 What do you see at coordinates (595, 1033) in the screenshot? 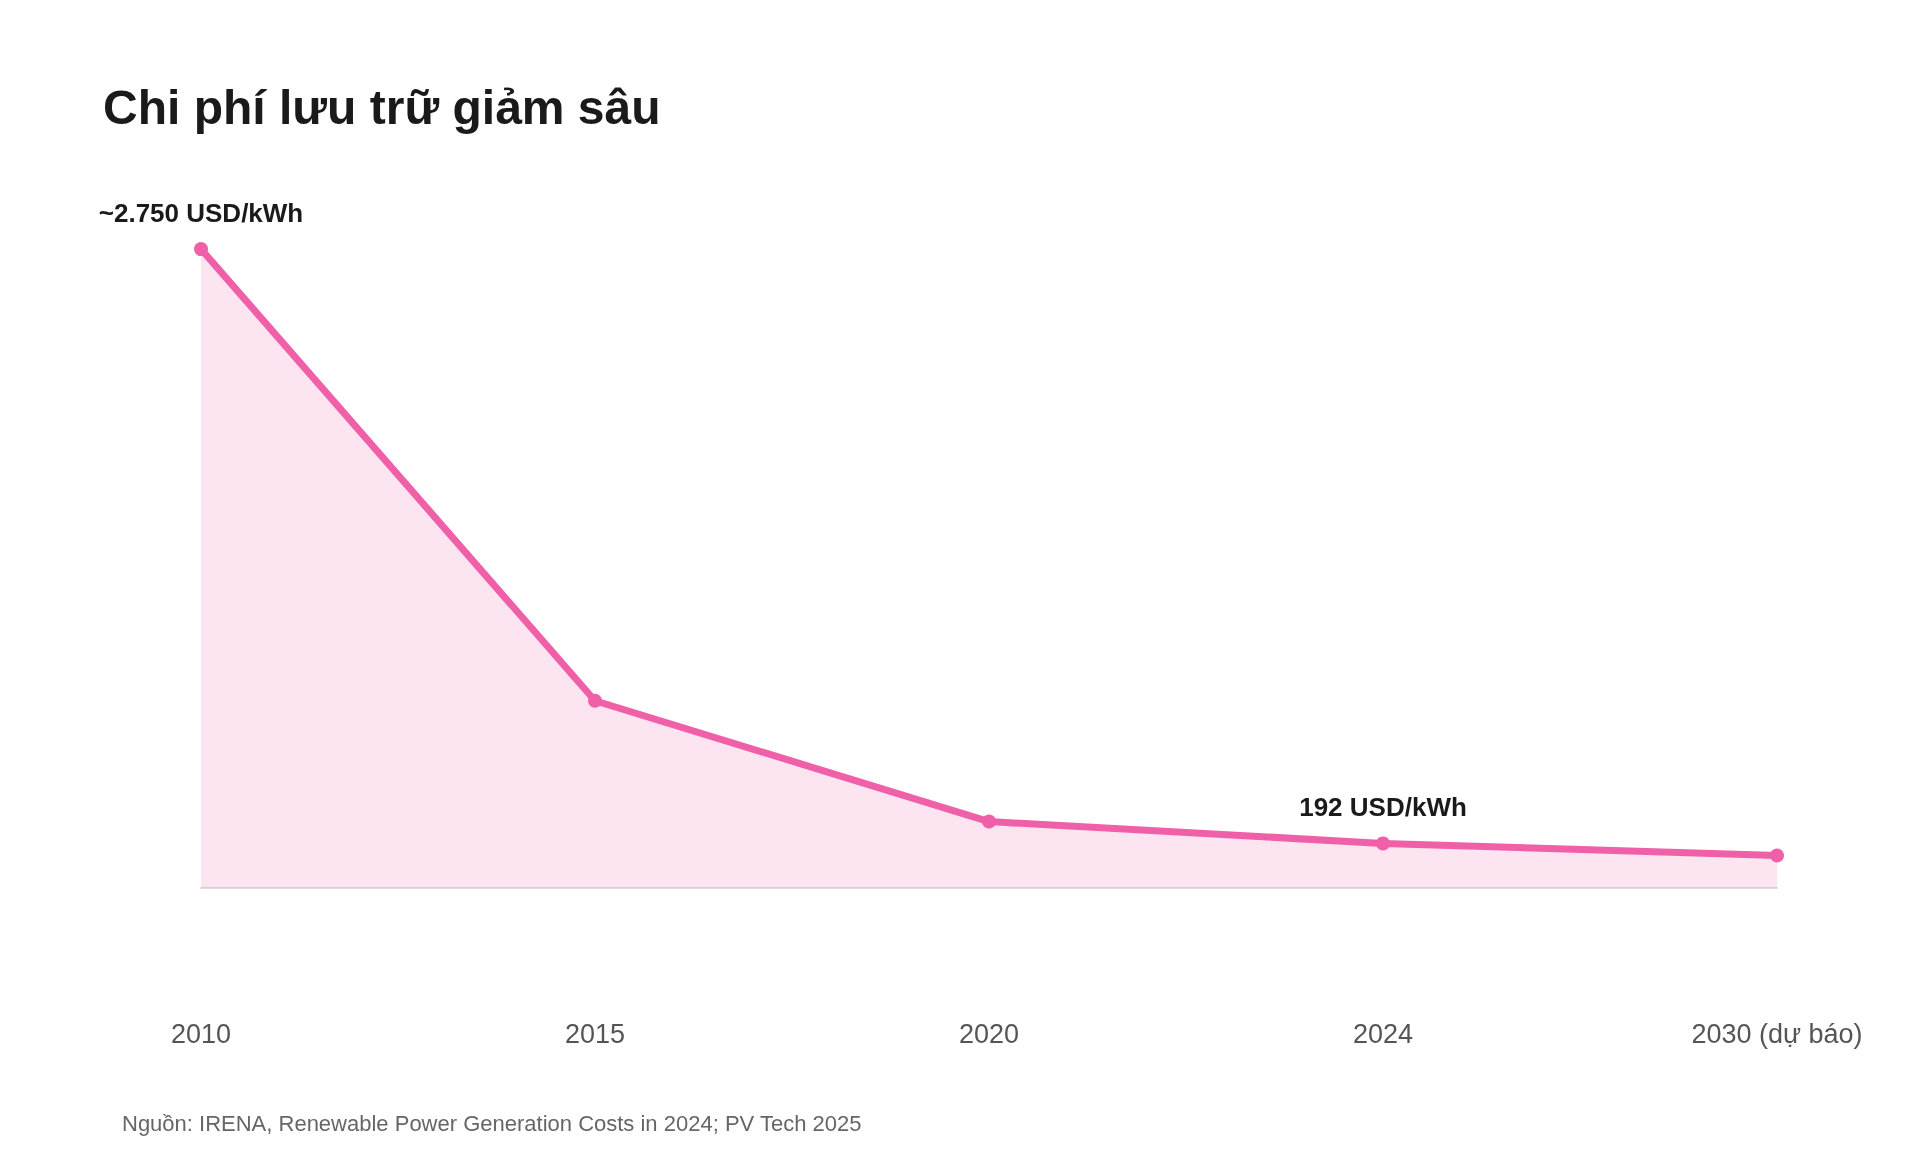
I see `x-tick-label: 2015` at bounding box center [595, 1033].